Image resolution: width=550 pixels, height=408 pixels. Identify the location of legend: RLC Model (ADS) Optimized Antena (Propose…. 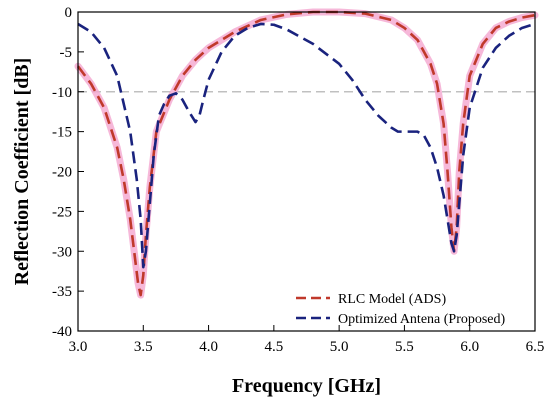
(401, 309).